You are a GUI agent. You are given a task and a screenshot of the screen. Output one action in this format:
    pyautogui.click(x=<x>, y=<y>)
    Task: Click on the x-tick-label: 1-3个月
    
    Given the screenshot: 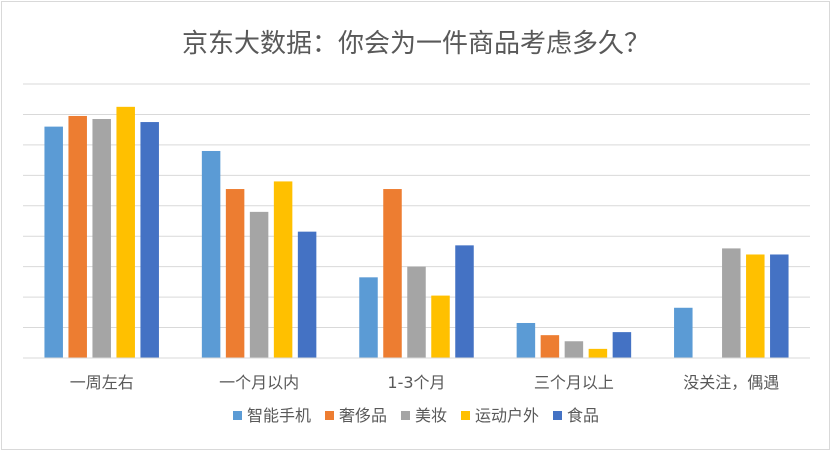 What is the action you would take?
    pyautogui.click(x=416, y=382)
    